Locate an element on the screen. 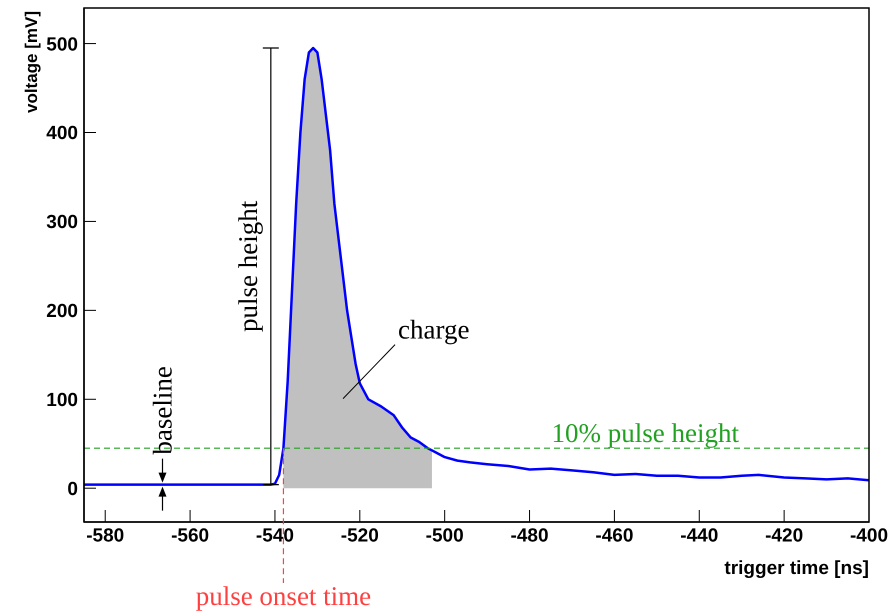 Image resolution: width=893 pixels, height=613 pixels. y-axis-title: voltage [mV] is located at coordinates (32, 61).